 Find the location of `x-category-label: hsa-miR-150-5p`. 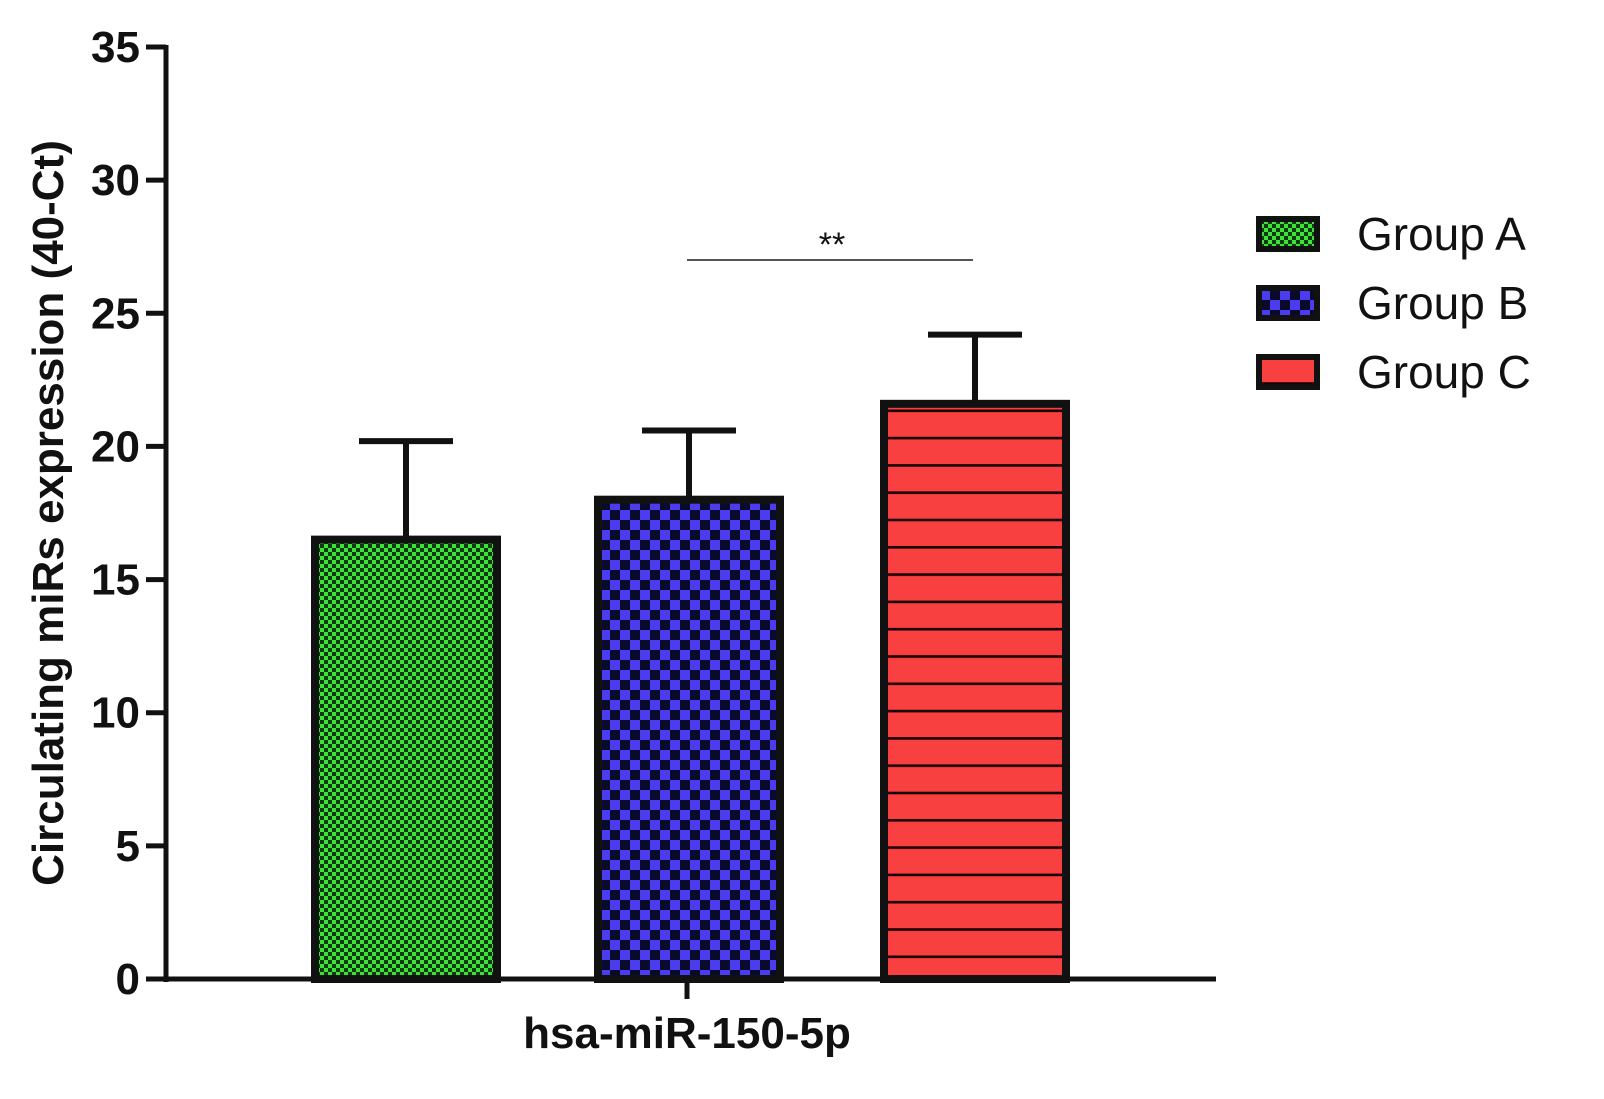

x-category-label: hsa-miR-150-5p is located at coordinates (687, 1033).